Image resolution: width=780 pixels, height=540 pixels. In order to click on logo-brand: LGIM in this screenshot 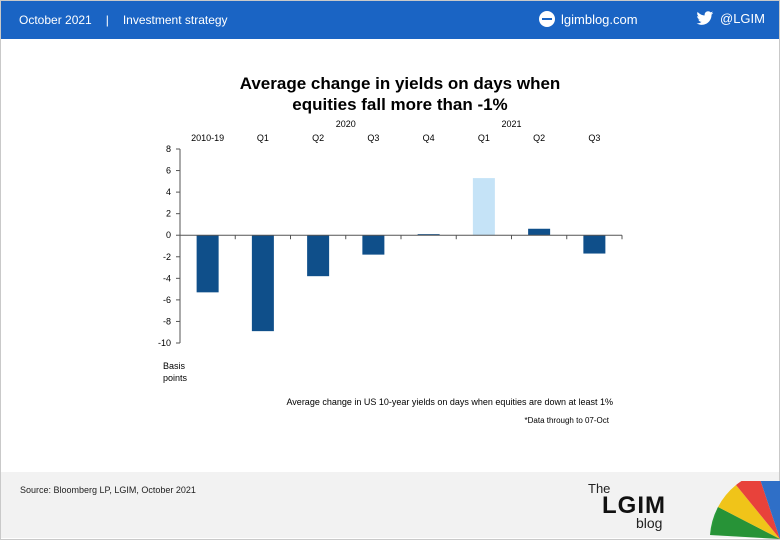, I will do `click(634, 505)`.